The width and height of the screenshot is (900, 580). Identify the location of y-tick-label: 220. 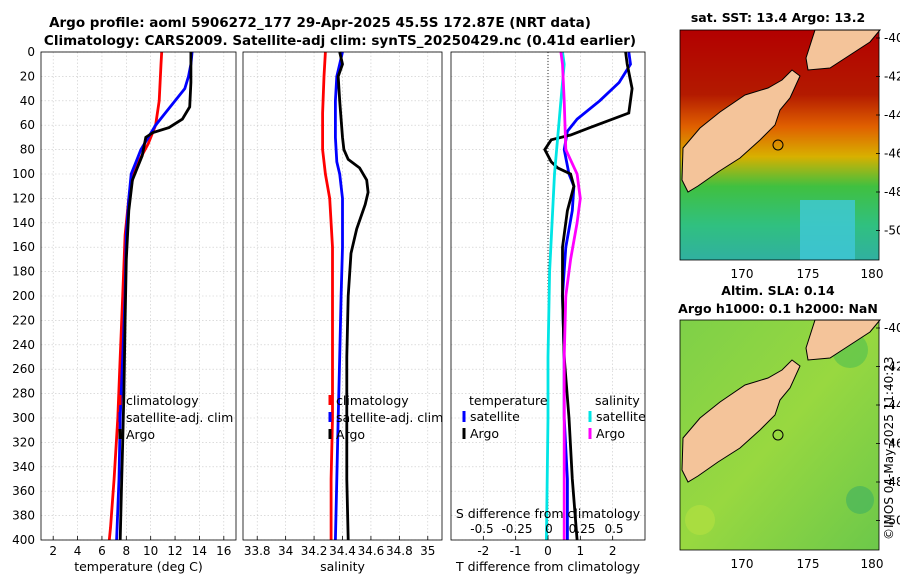
(23, 320).